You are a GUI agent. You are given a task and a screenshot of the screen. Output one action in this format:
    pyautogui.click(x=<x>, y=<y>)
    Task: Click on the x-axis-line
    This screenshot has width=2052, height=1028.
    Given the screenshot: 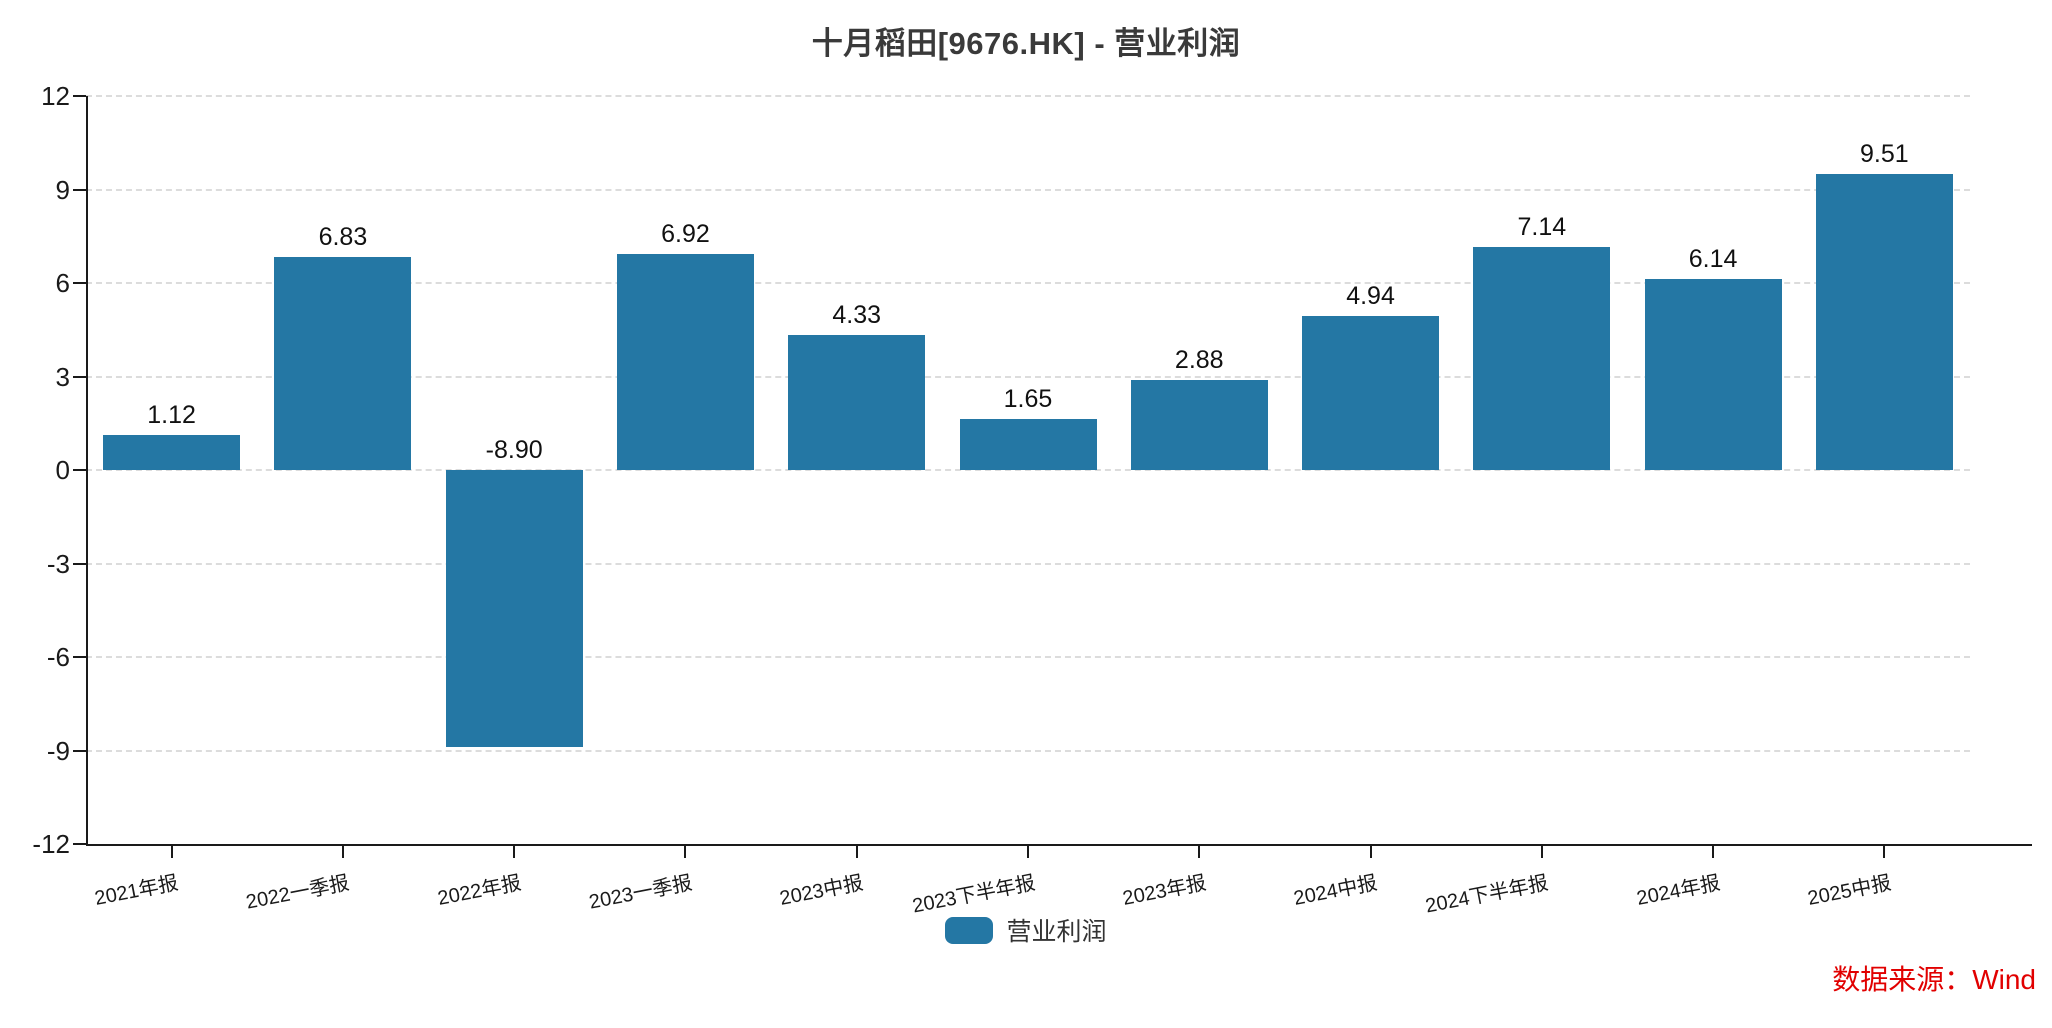 What is the action you would take?
    pyautogui.click(x=1059, y=845)
    